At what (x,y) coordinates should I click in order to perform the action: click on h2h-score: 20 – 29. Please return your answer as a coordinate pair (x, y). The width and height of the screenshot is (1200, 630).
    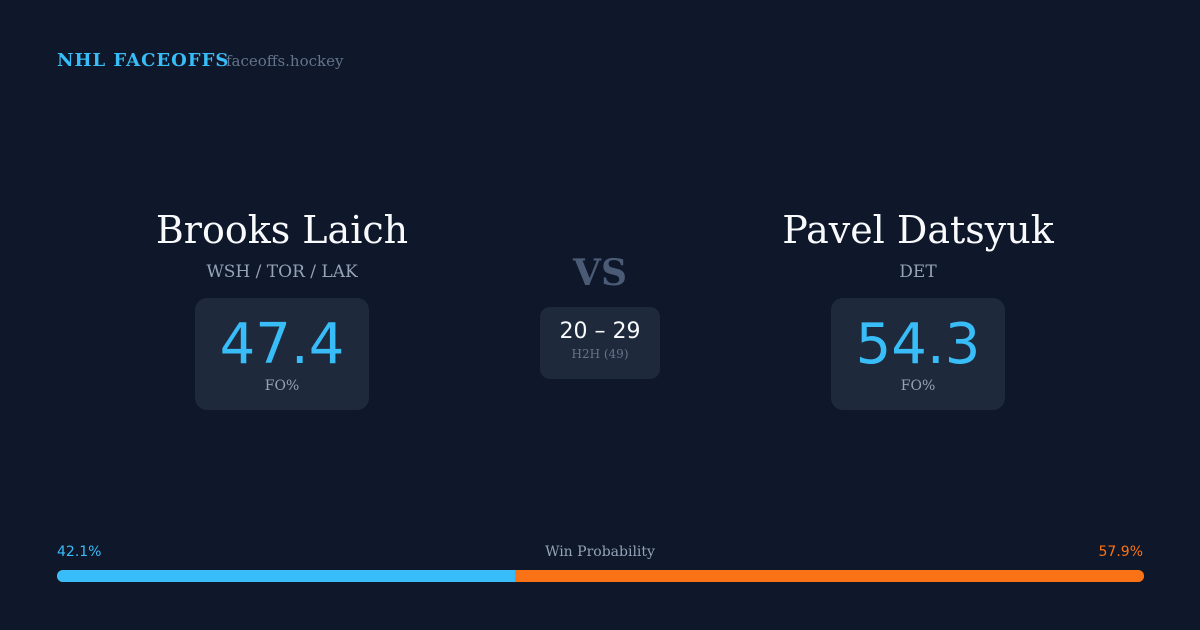
    Looking at the image, I should click on (600, 331).